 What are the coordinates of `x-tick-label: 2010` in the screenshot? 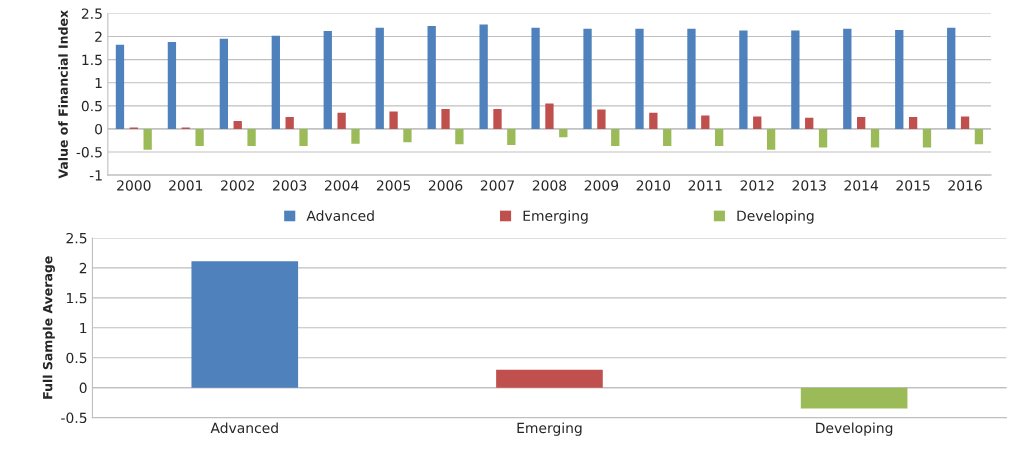 It's located at (653, 185).